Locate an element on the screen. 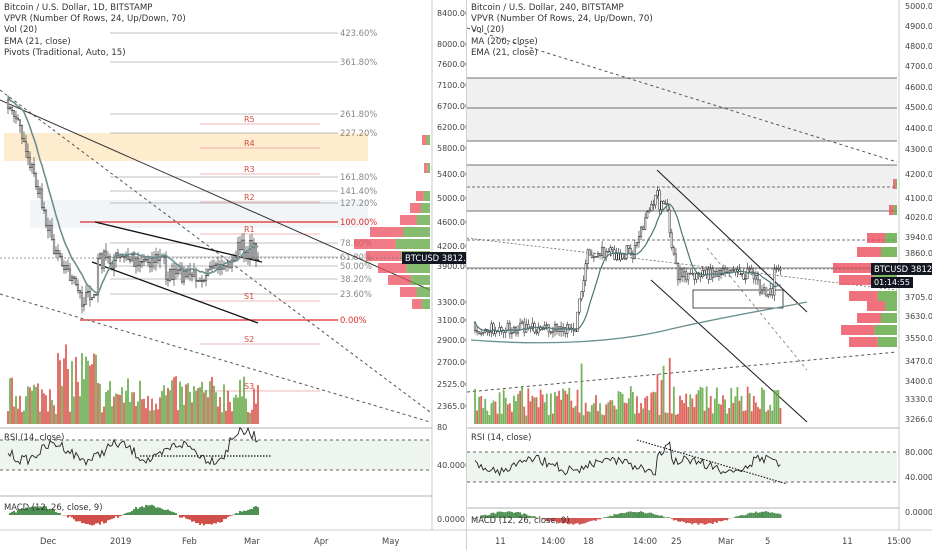 The image size is (932, 550). left-legend-vol: Vol (20) is located at coordinates (21, 30).